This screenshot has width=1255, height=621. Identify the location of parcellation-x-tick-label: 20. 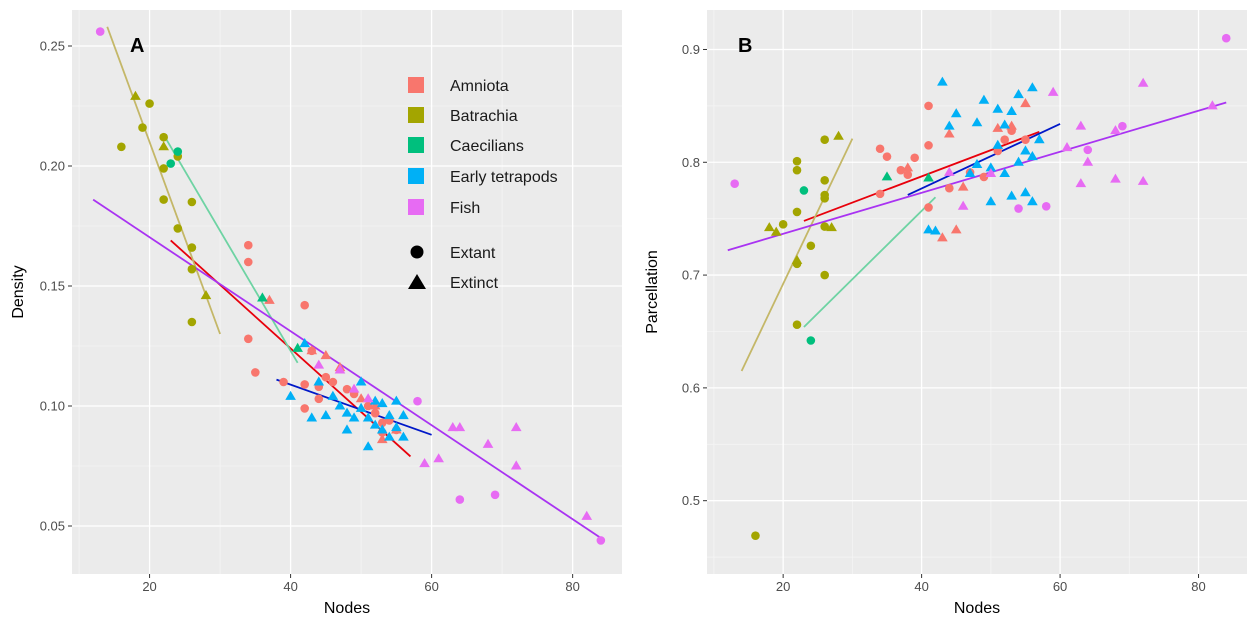
(783, 586).